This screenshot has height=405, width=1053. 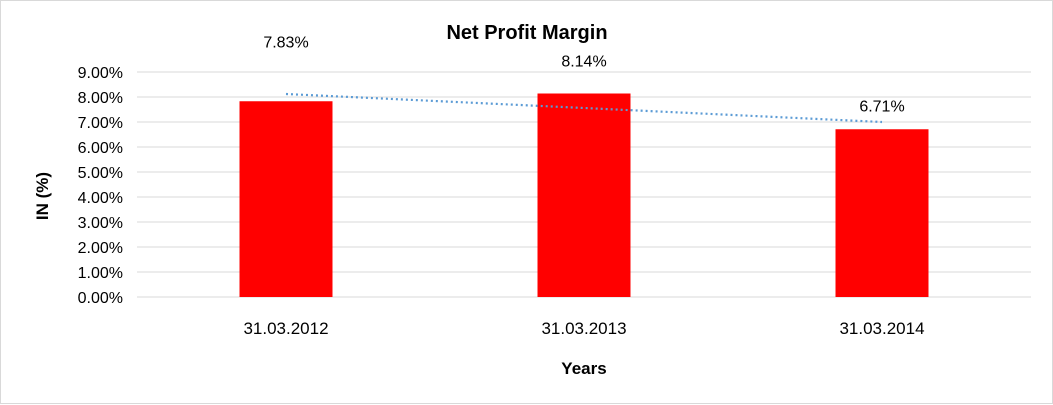 What do you see at coordinates (583, 368) in the screenshot?
I see `x-axis-title: Years` at bounding box center [583, 368].